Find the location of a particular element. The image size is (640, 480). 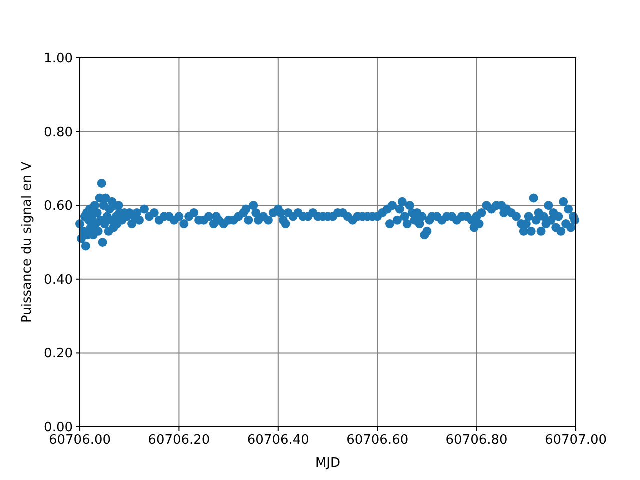

x-tick-label: 60706.20 is located at coordinates (179, 440).